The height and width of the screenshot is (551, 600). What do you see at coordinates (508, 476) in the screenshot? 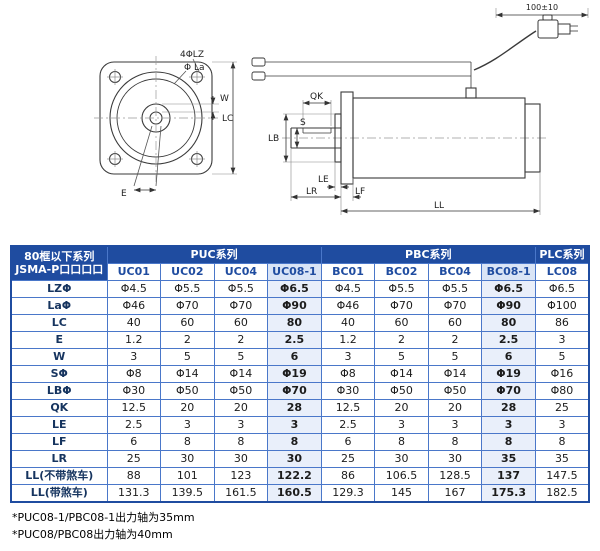
I see `spec-value-cell: 137` at bounding box center [508, 476].